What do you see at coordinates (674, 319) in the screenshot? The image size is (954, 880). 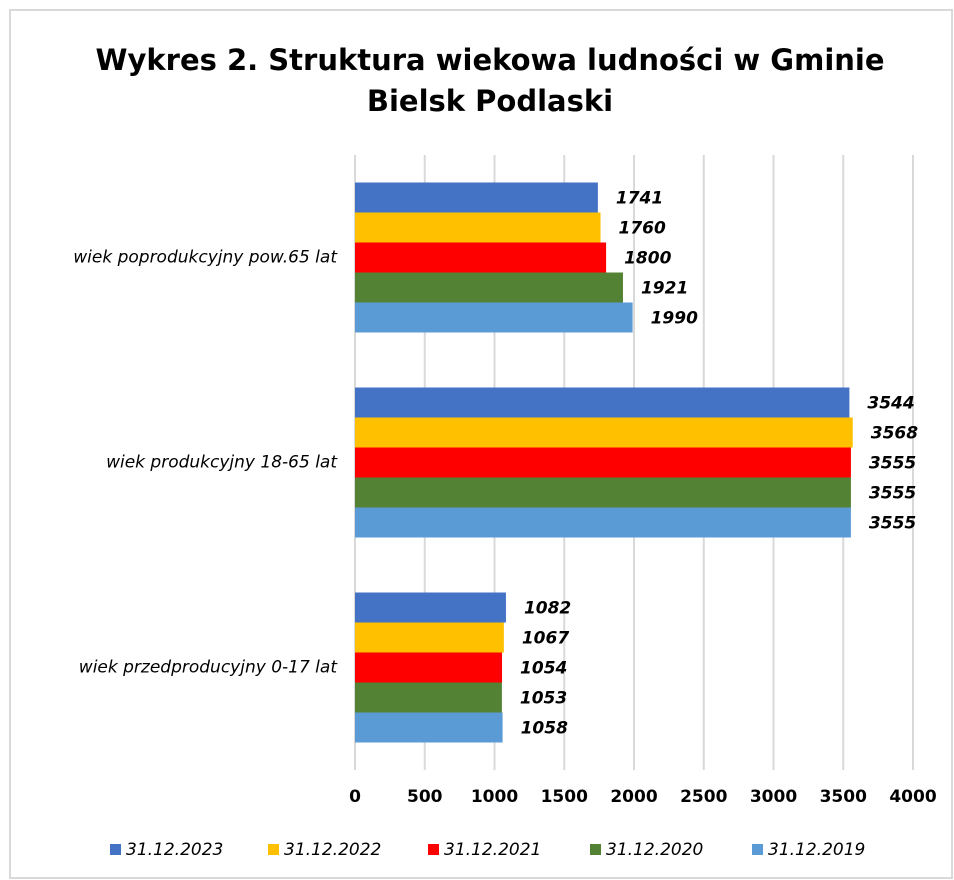 I see `data-label: 1990` at bounding box center [674, 319].